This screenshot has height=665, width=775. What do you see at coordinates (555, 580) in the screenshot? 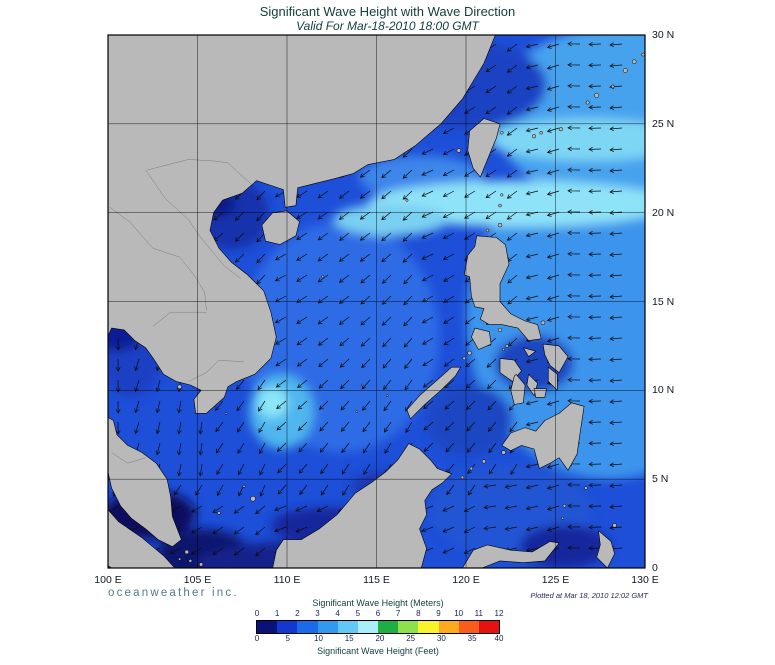
I see `lon-tick-label: 125 E` at bounding box center [555, 580].